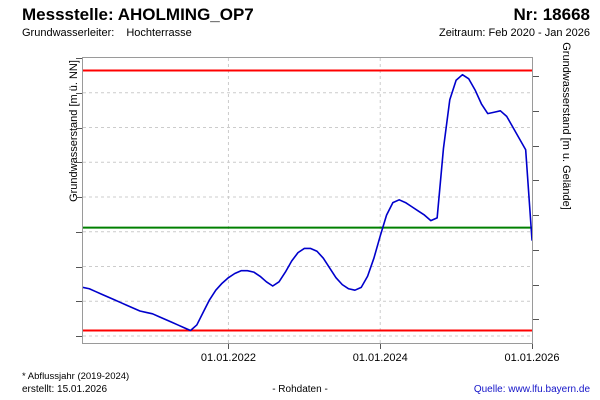 This screenshot has height=400, width=600. Describe the element at coordinates (566, 126) in the screenshot. I see `y-axis-right-title: Grundwasserstand [m u. Gelände]` at that location.